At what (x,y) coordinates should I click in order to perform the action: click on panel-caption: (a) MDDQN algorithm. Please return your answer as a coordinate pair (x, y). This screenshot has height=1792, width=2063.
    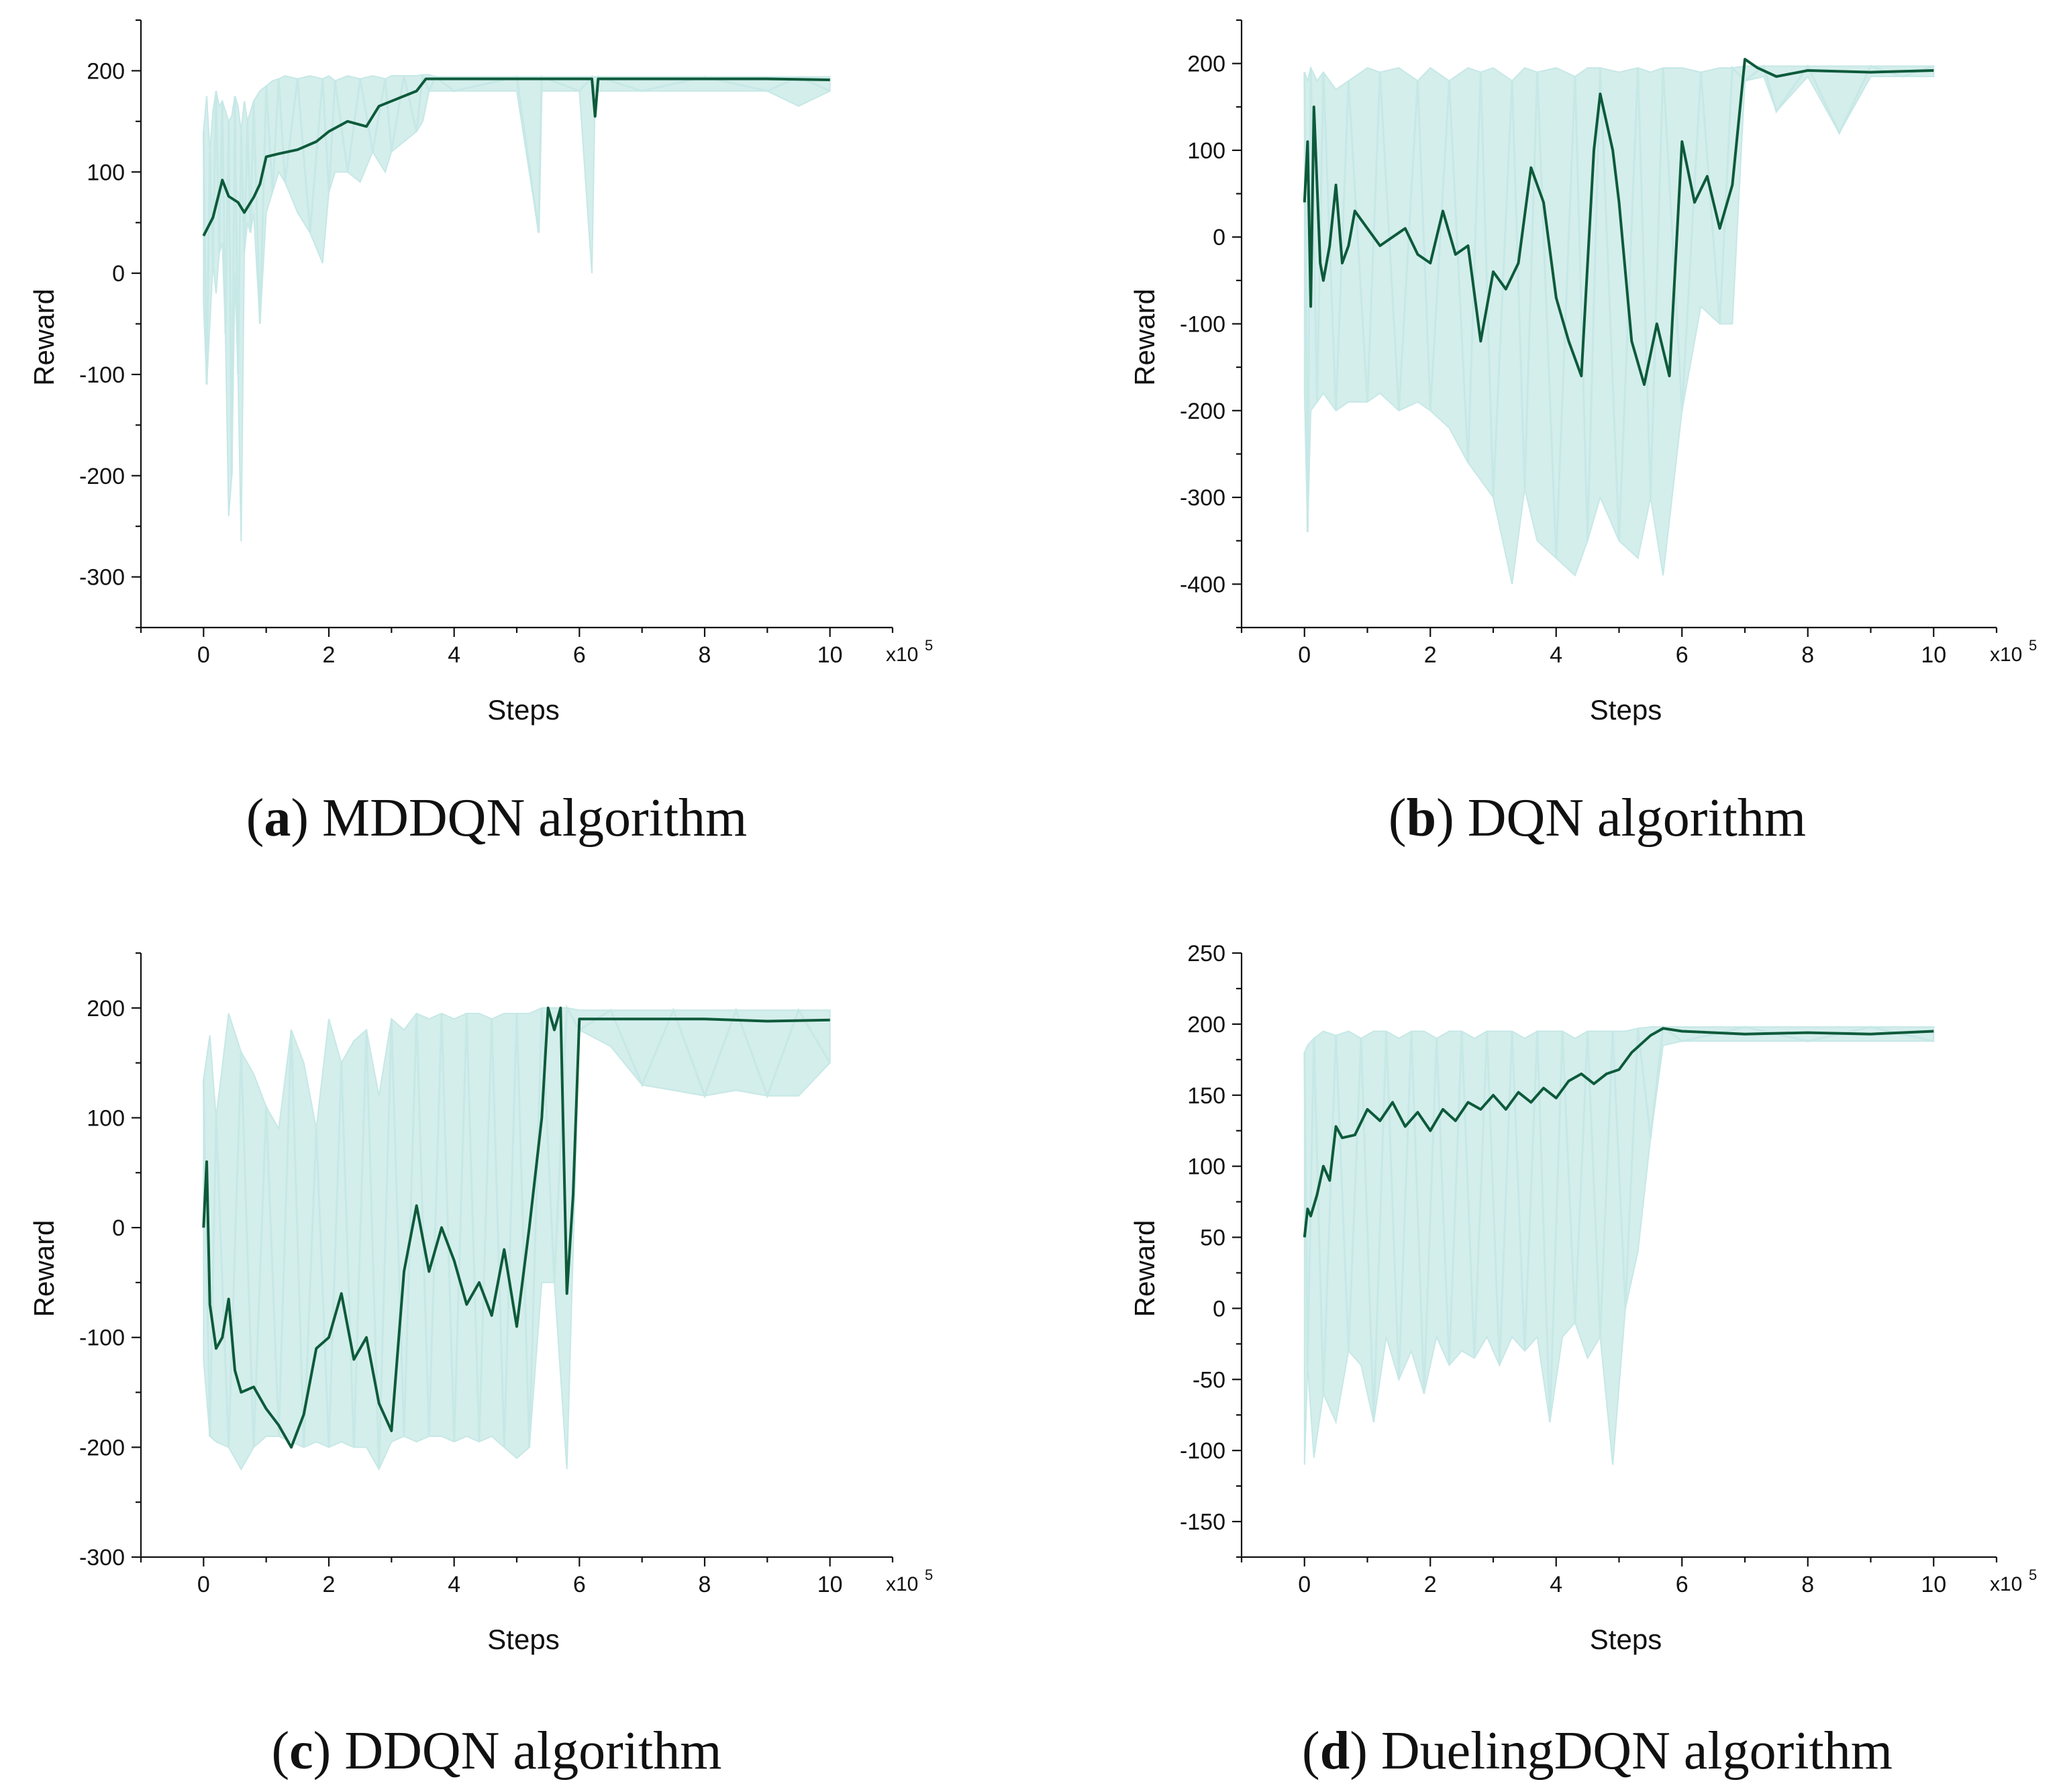
    Looking at the image, I should click on (497, 819).